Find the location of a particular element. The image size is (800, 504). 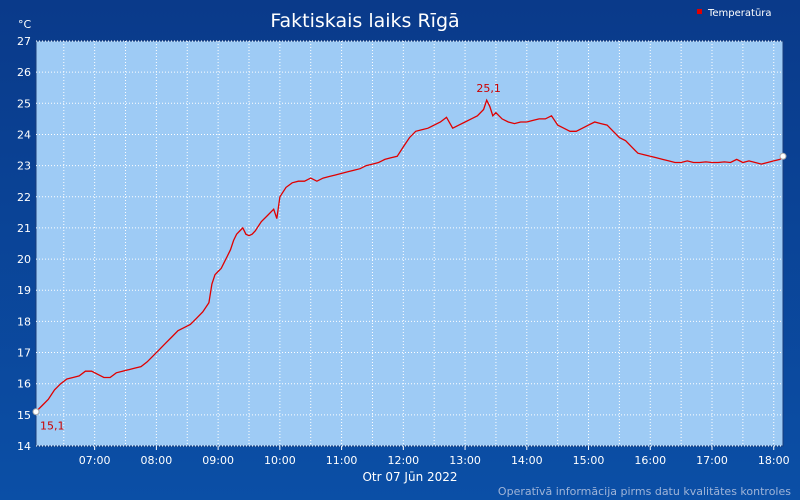

y-tick-label: 21 is located at coordinates (24, 228).